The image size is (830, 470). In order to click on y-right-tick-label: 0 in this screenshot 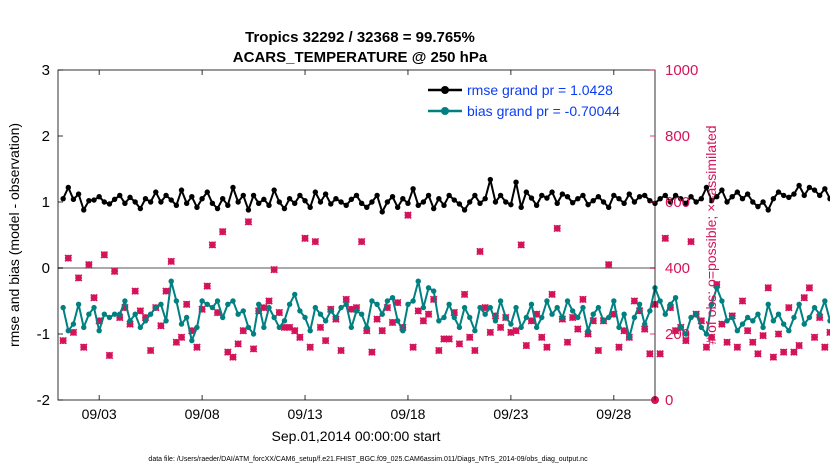, I will do `click(669, 400)`.